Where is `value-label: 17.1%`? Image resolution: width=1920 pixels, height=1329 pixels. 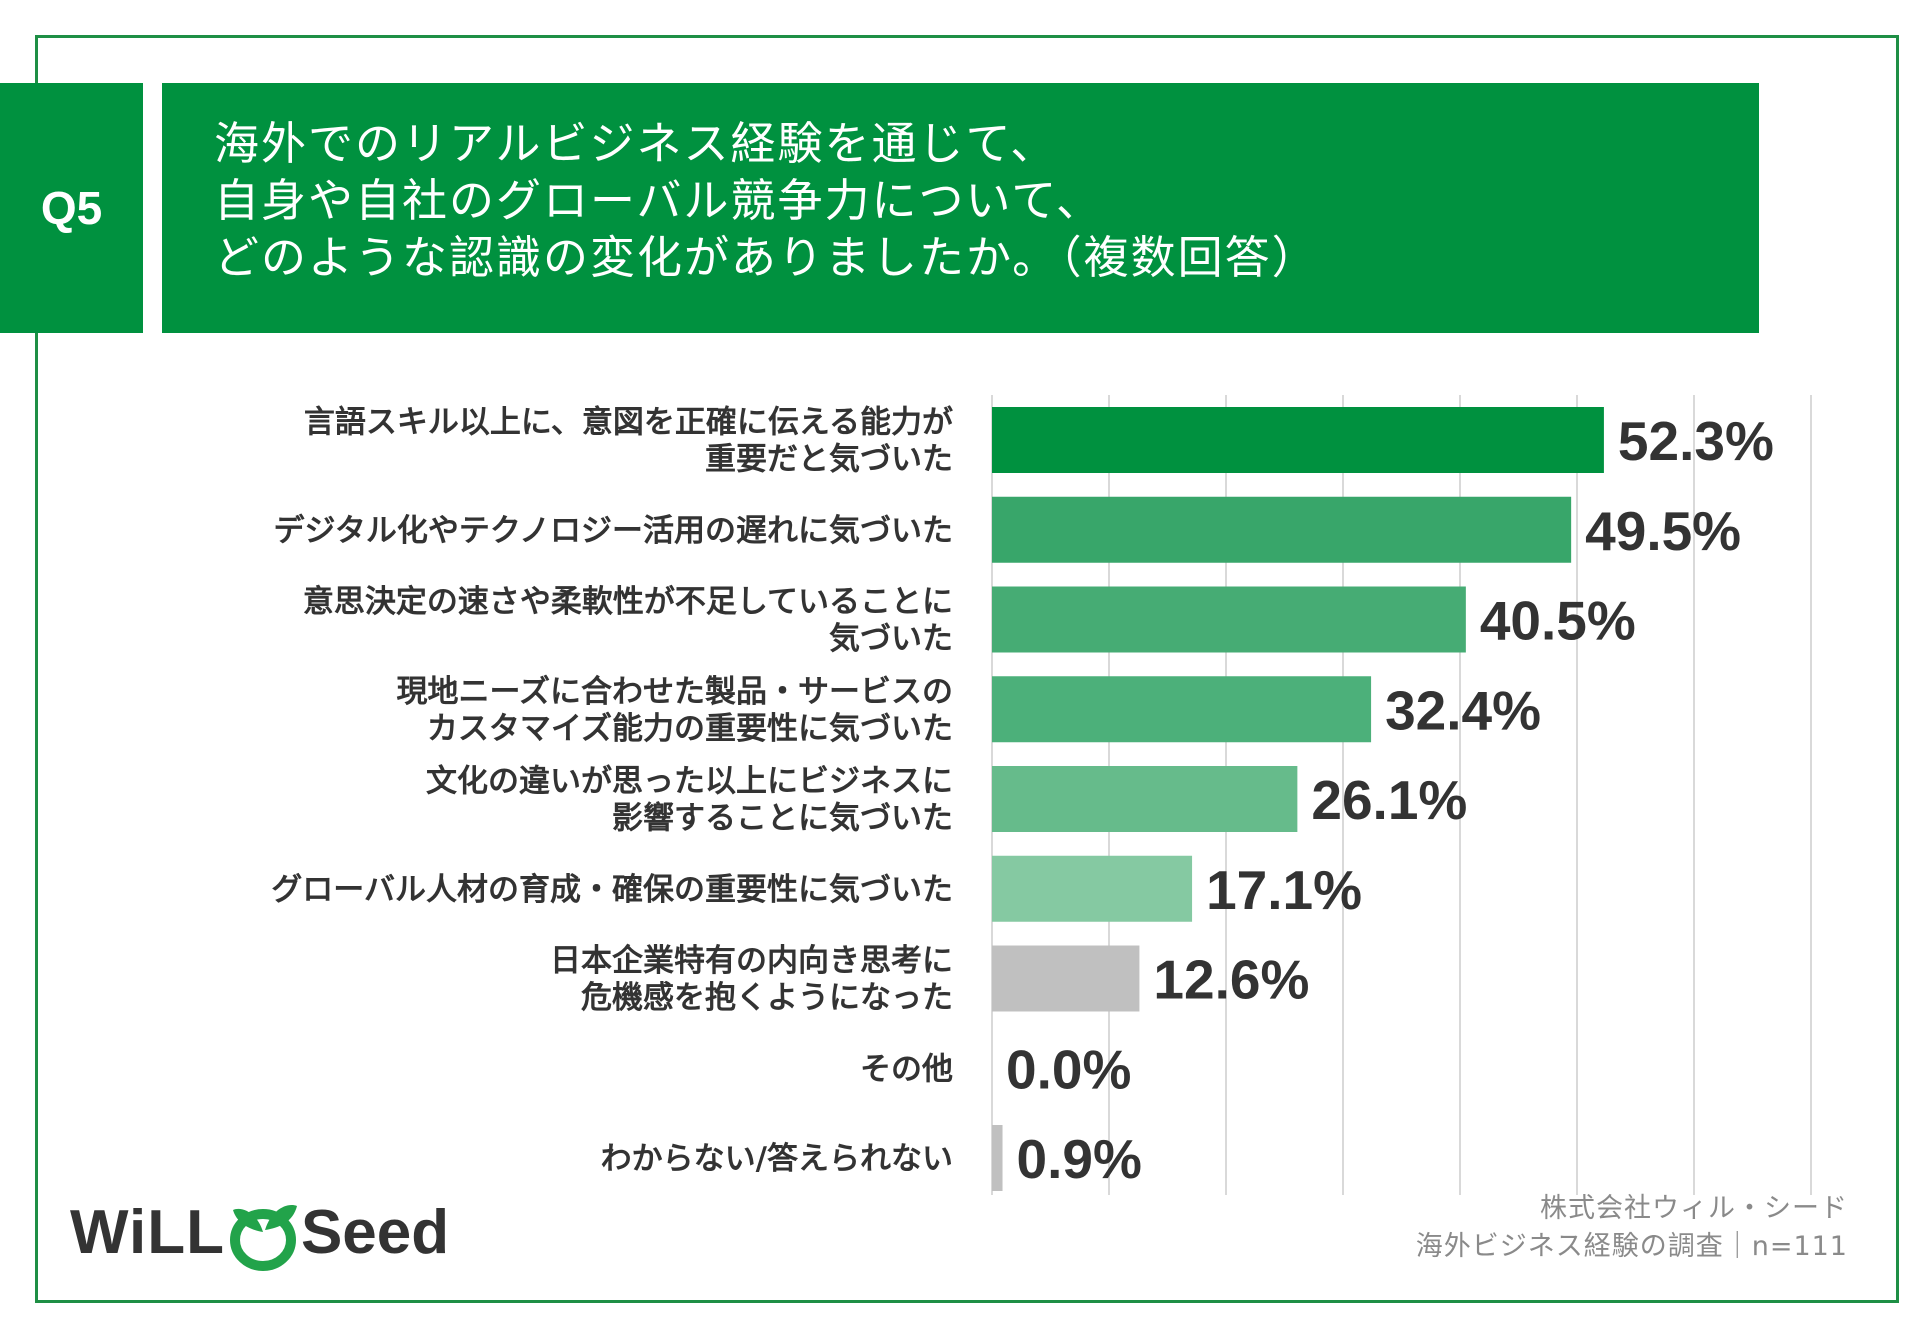 value-label: 17.1% is located at coordinates (1284, 890).